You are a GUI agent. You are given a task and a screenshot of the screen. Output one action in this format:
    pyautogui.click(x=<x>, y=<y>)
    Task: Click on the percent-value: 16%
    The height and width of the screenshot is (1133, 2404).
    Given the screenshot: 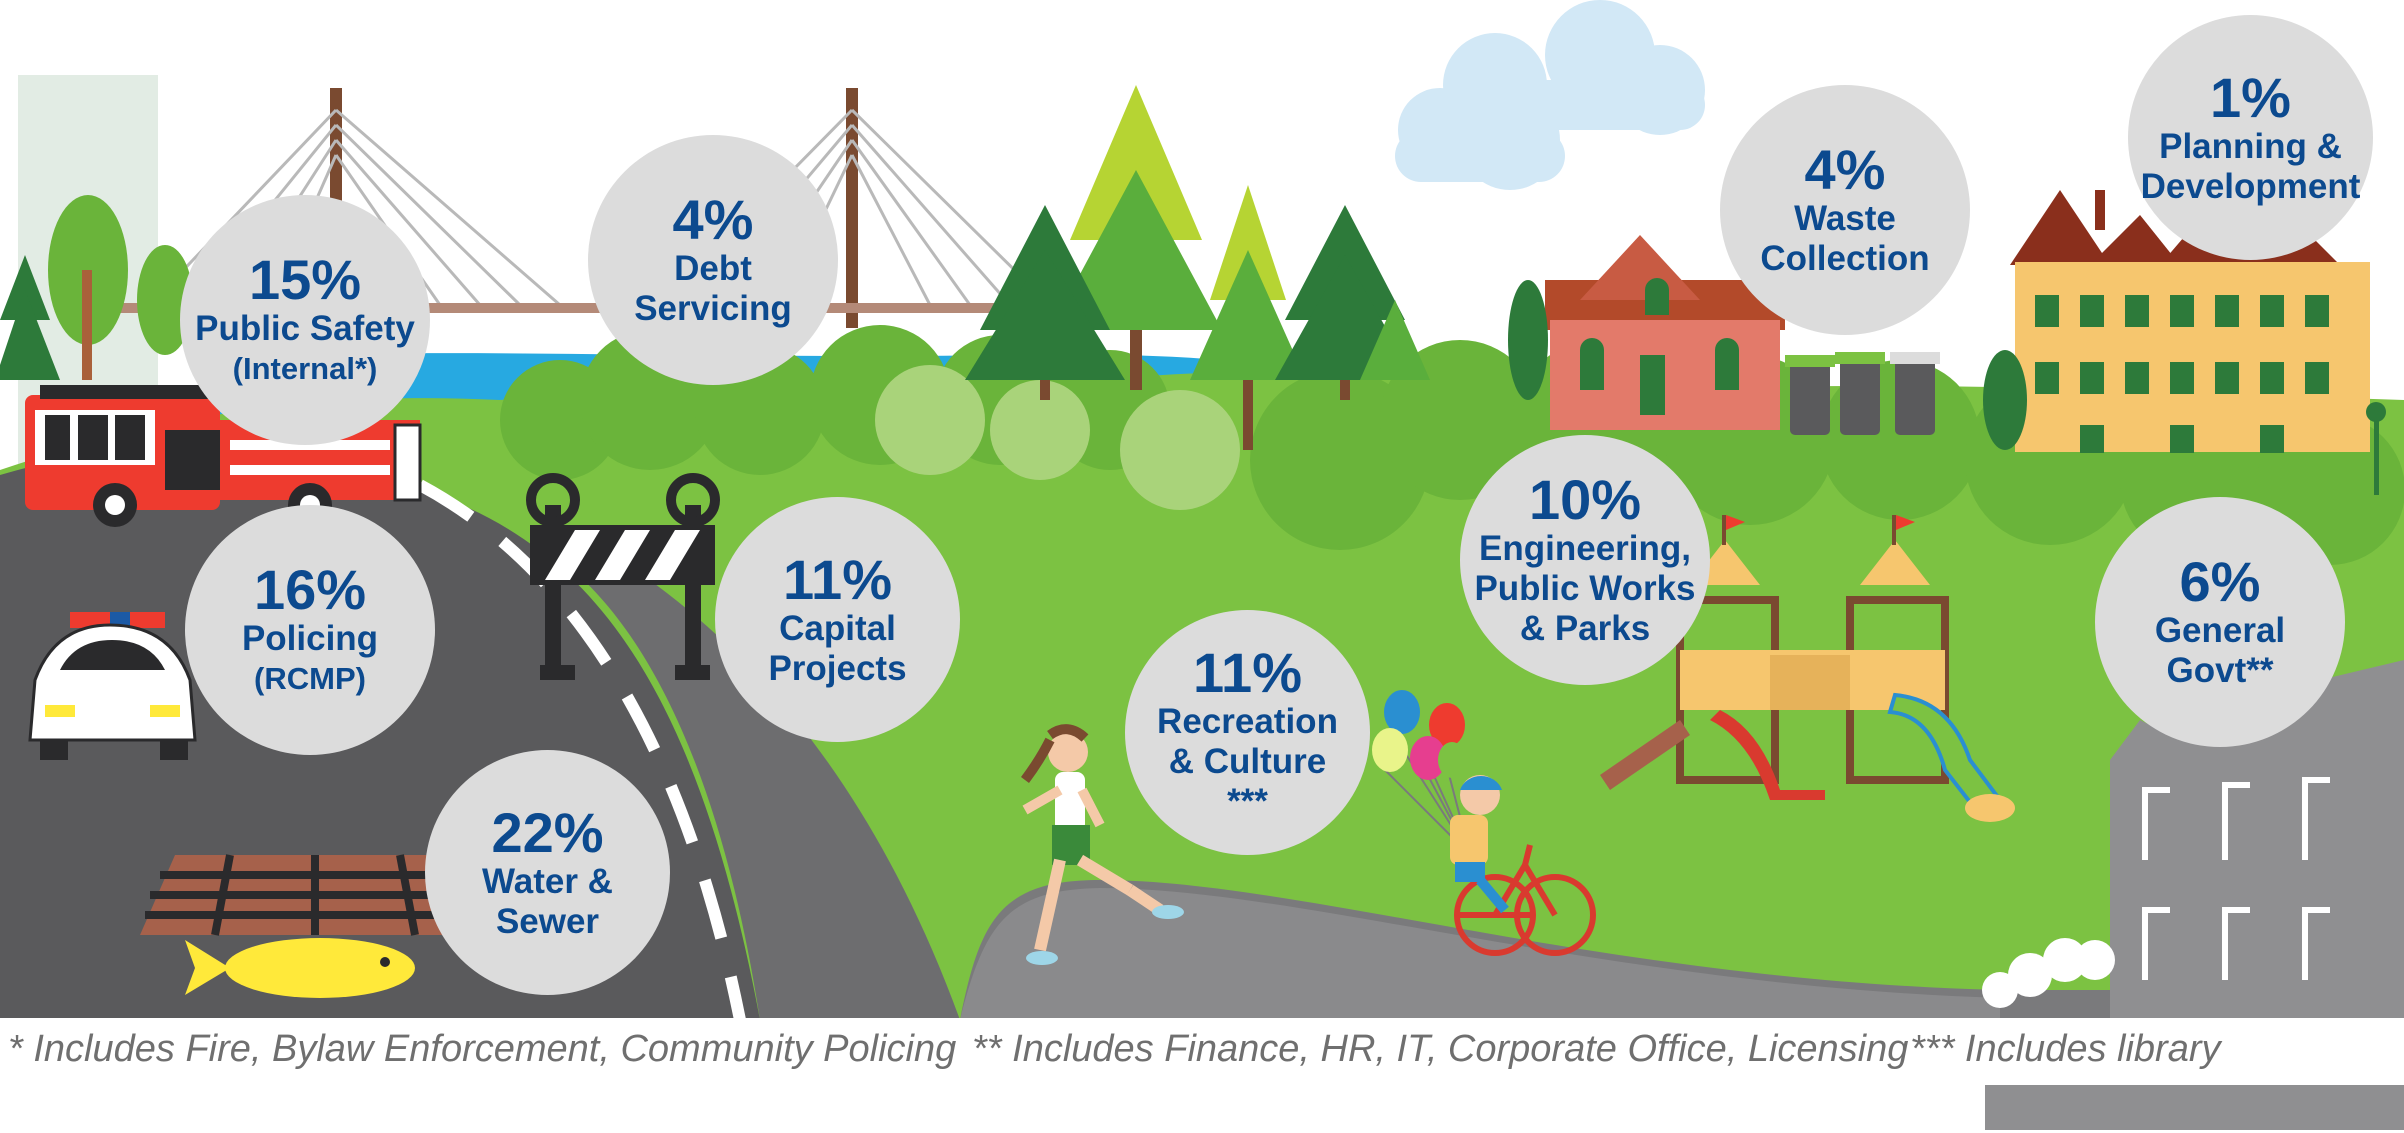 What is the action you would take?
    pyautogui.click(x=310, y=589)
    